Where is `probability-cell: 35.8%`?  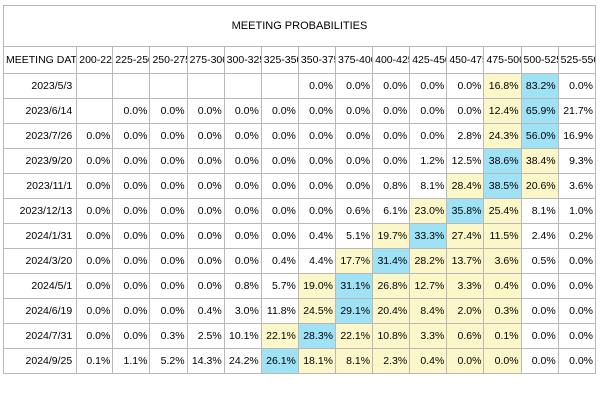
probability-cell: 35.8% is located at coordinates (465, 211).